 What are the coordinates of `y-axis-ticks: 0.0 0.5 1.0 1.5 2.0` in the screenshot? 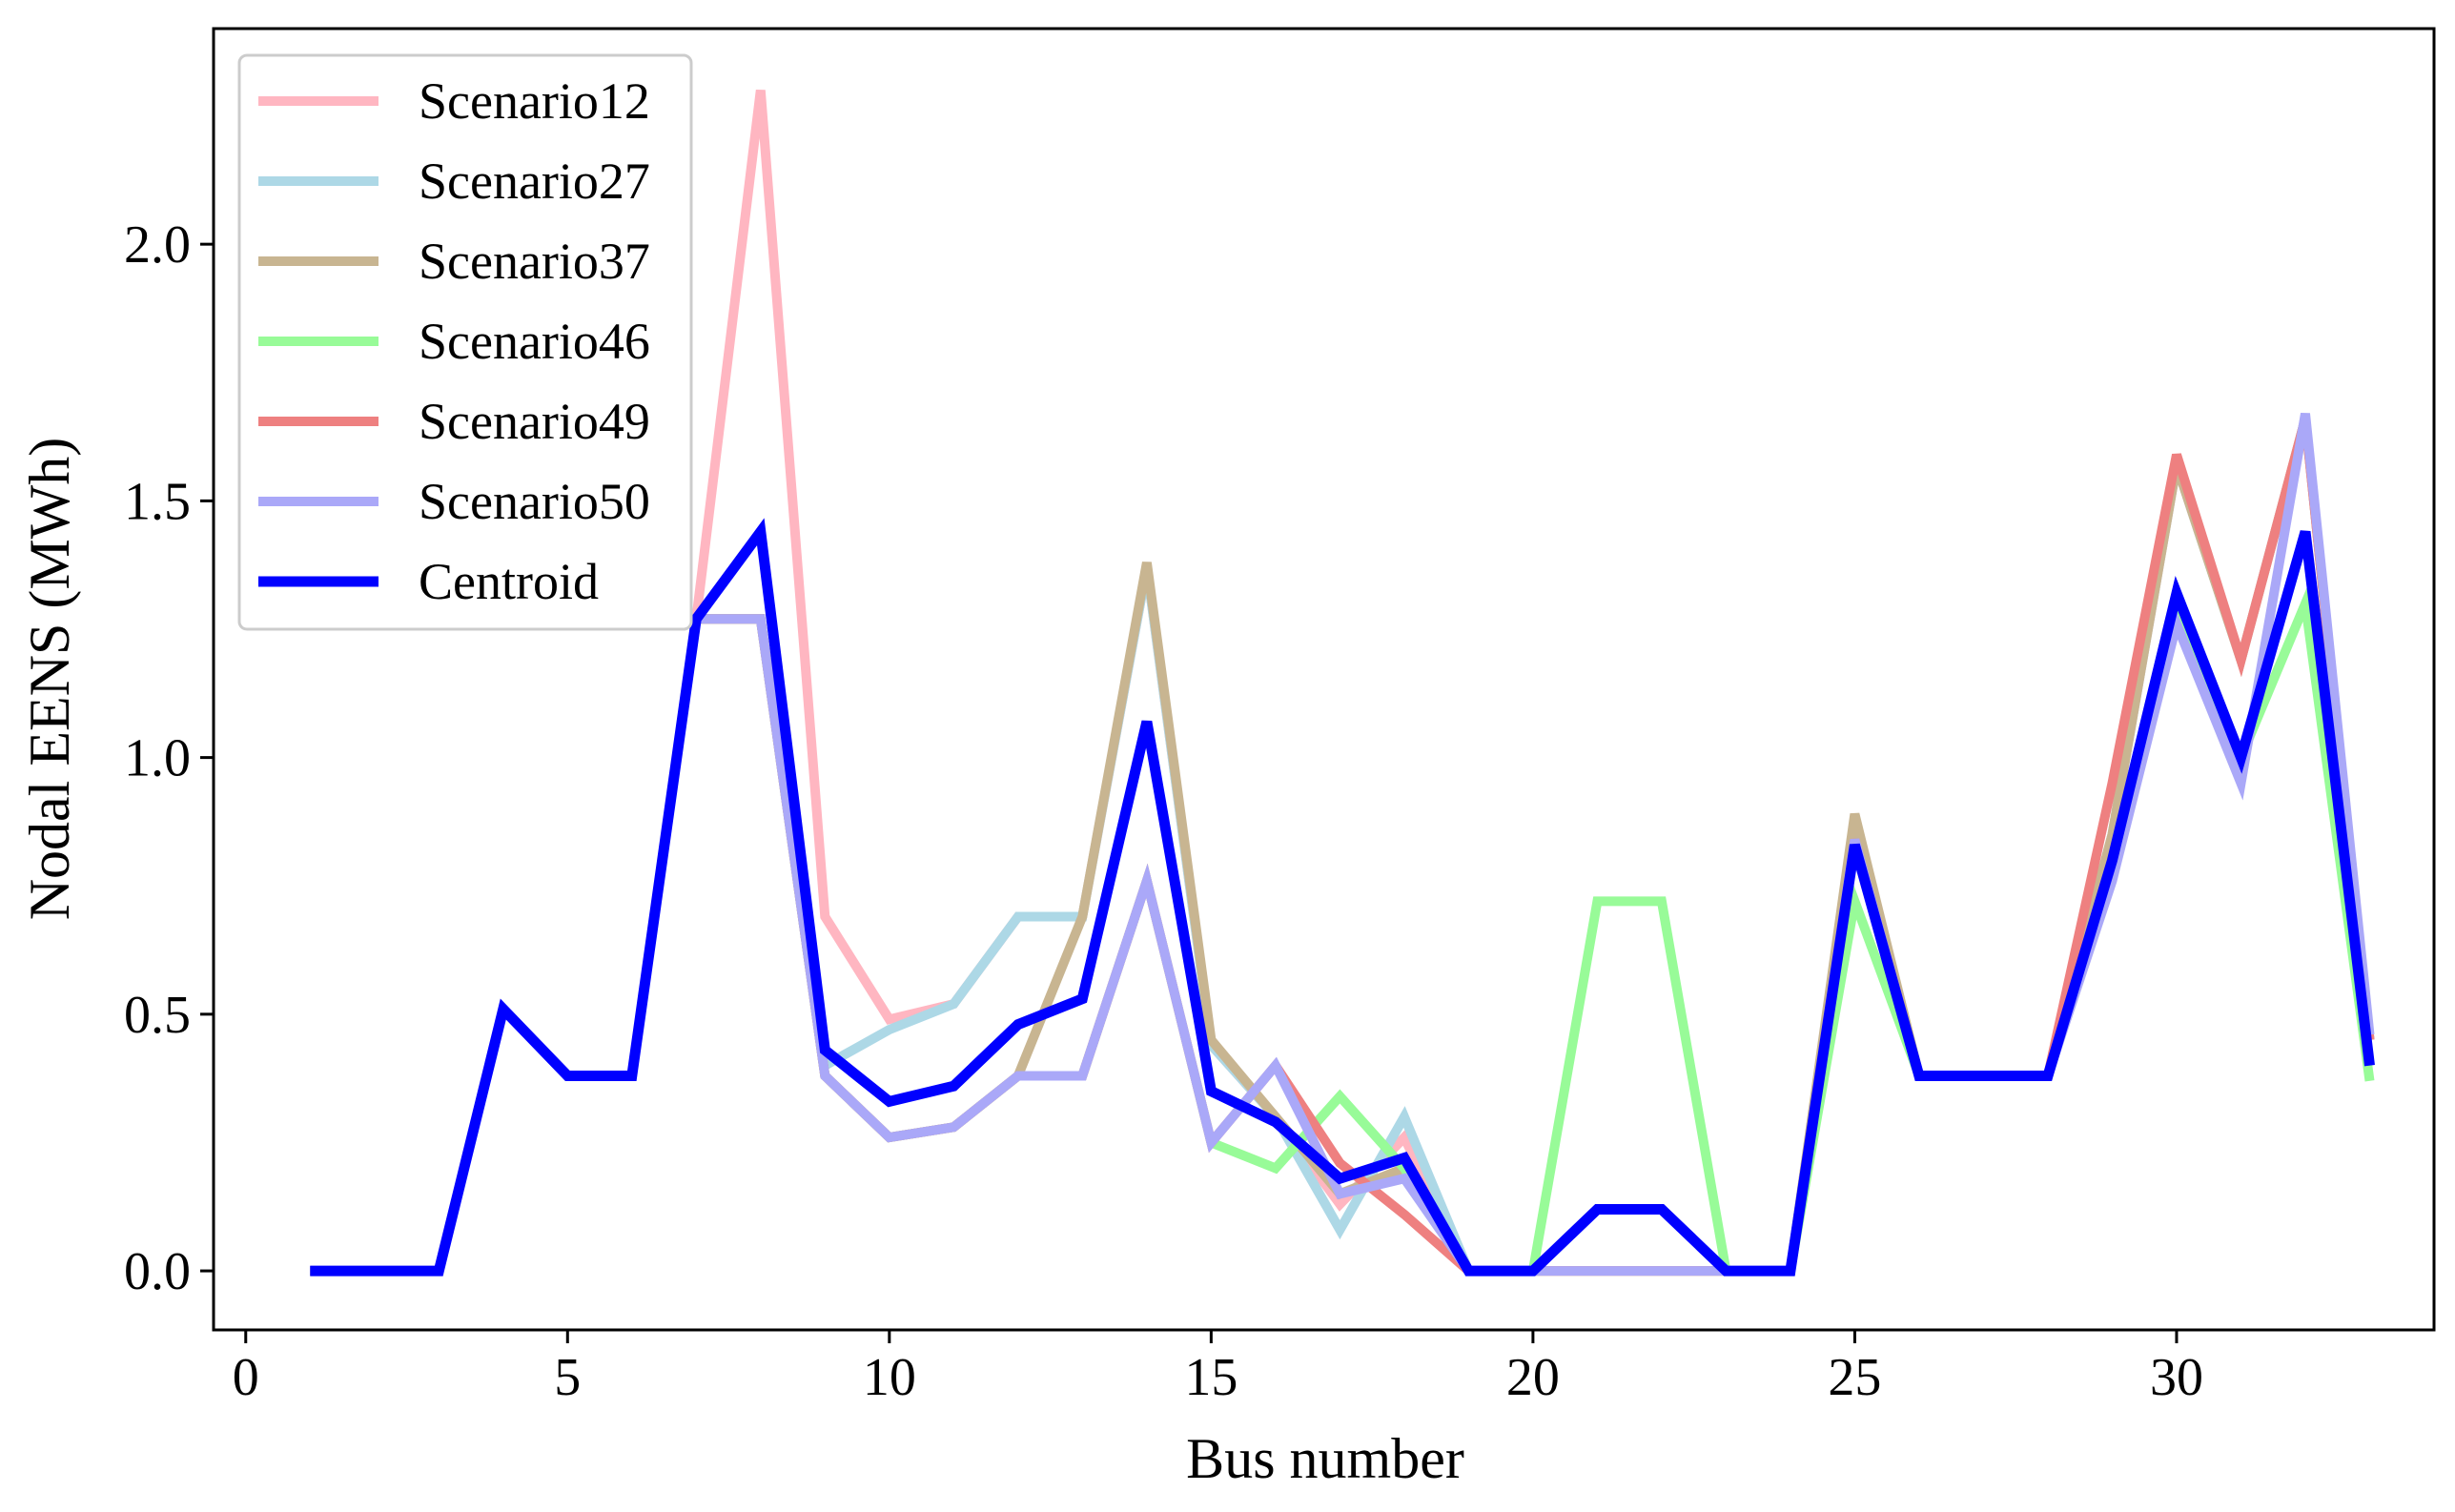 It's located at (169, 758).